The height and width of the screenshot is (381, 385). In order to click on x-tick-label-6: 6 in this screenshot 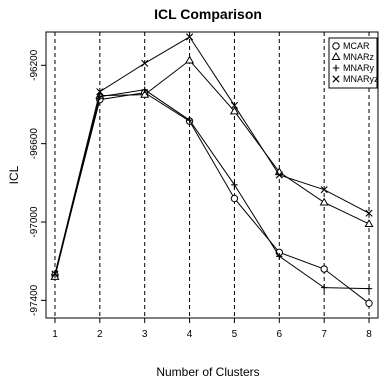, I will do `click(280, 334)`.